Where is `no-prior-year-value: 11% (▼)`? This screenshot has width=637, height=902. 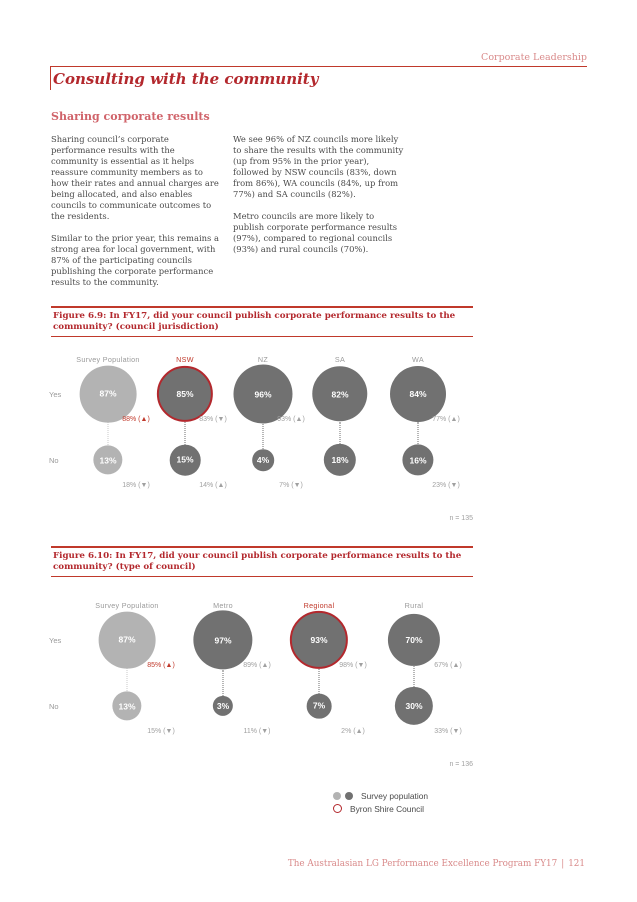 no-prior-year-value: 11% (▼) is located at coordinates (257, 731).